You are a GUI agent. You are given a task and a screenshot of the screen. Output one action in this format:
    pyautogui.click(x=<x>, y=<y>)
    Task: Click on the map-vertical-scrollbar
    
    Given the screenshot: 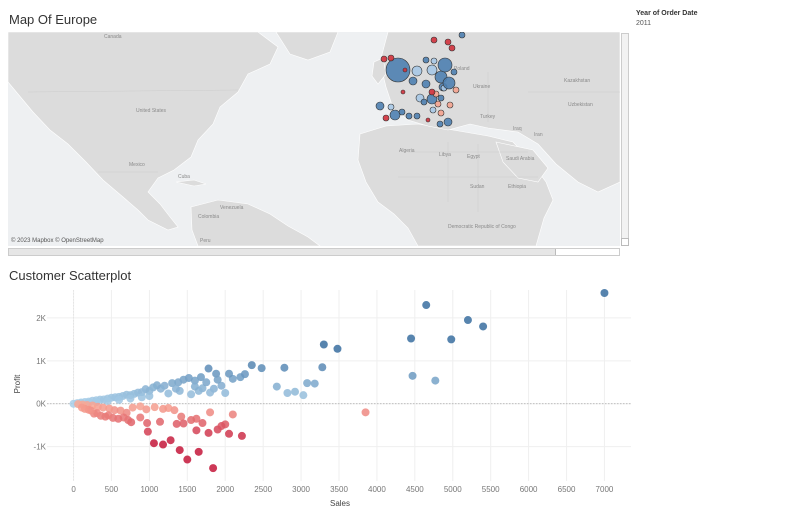 What is the action you would take?
    pyautogui.click(x=625, y=139)
    